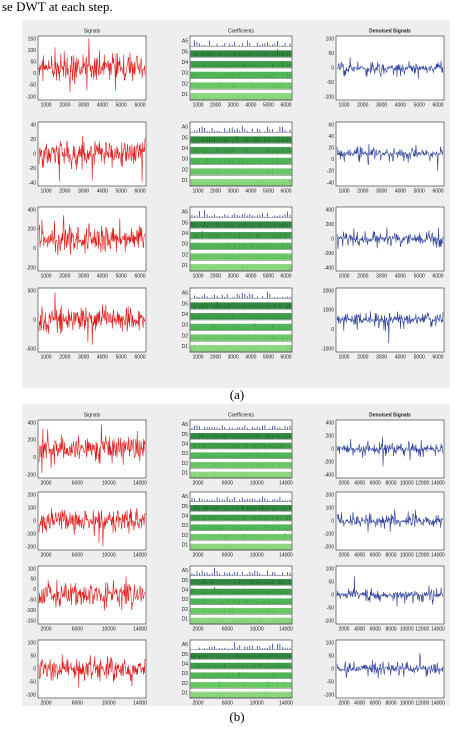 This screenshot has height=748, width=474. Describe the element at coordinates (329, 621) in the screenshot. I see `y-tick-label: -100` at that location.